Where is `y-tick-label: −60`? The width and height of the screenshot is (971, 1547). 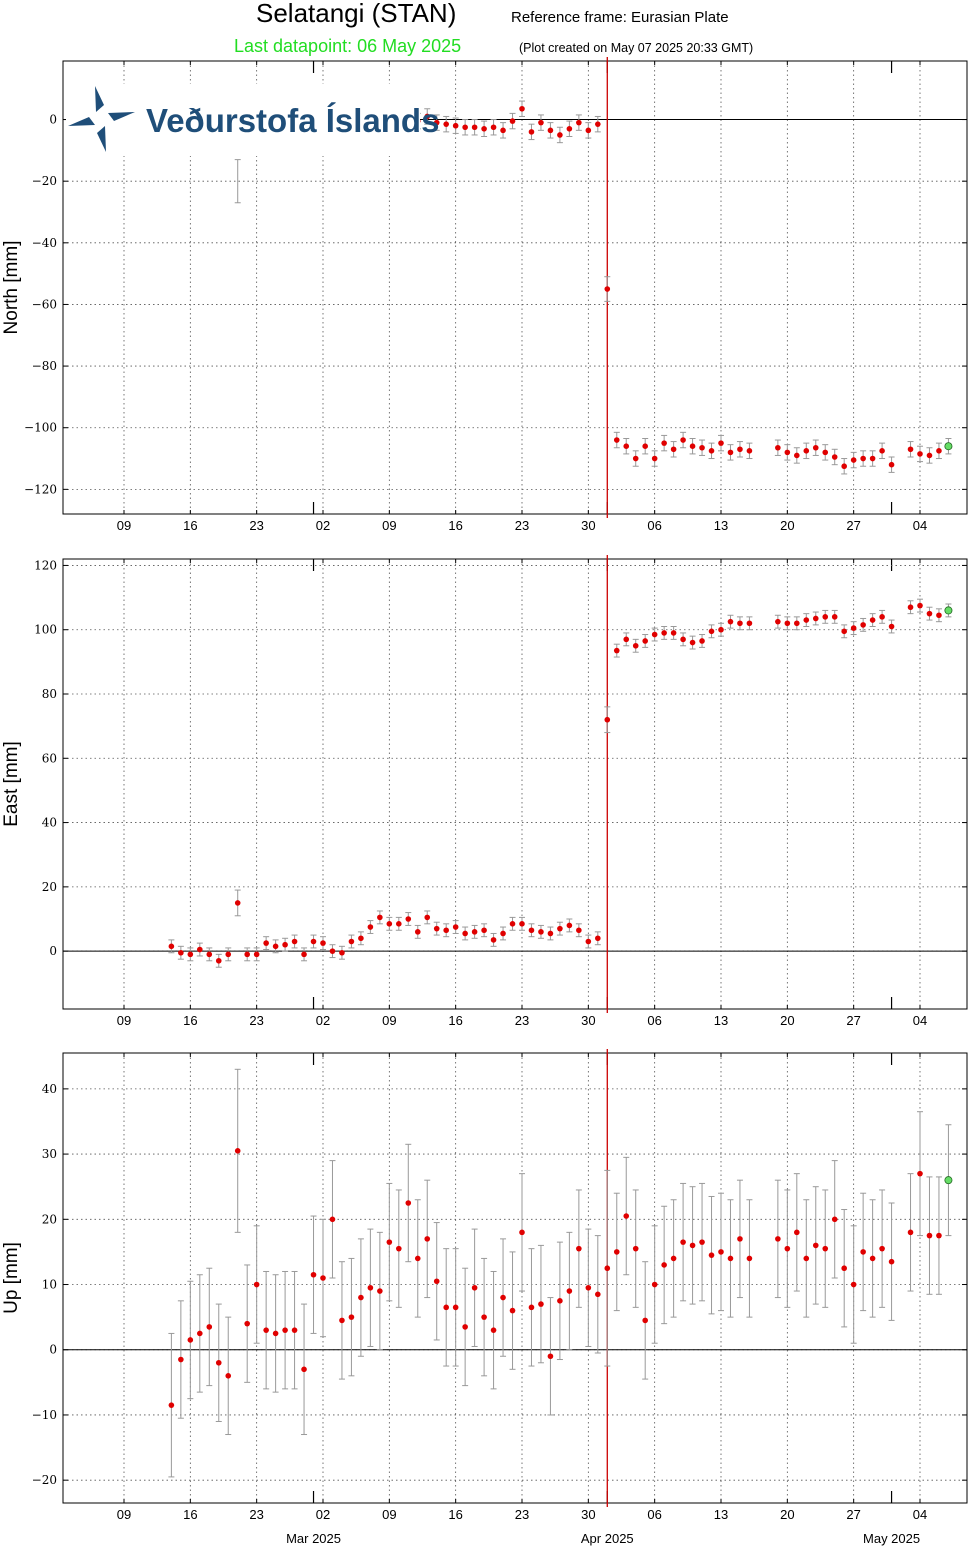 y-tick-label: −60 is located at coordinates (44, 304).